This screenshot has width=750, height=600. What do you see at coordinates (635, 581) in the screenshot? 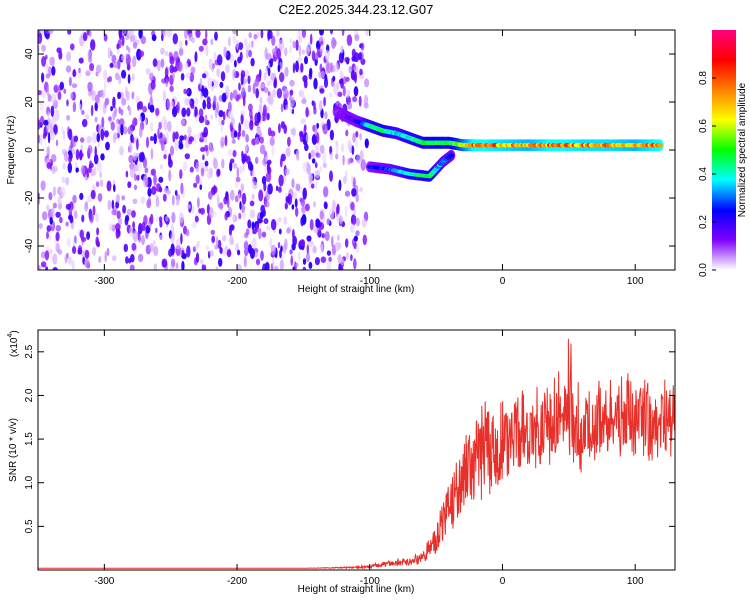
I see `x-tick-label: 100` at bounding box center [635, 581].